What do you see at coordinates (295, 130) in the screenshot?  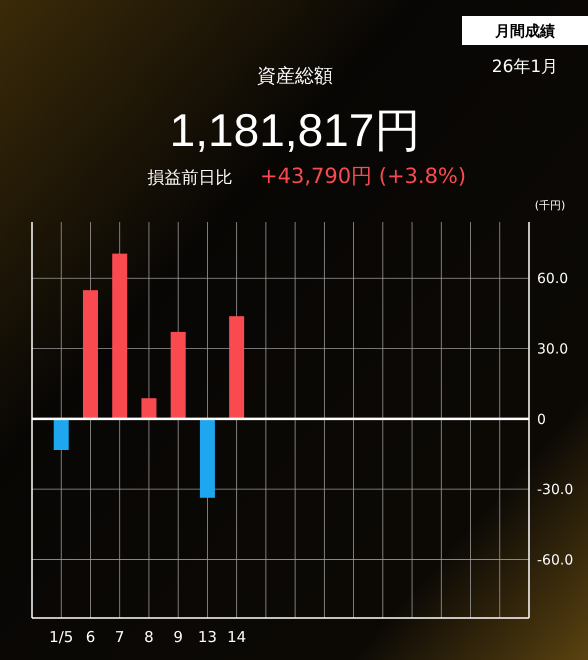 I see `subtitle: 1,181,817円` at bounding box center [295, 130].